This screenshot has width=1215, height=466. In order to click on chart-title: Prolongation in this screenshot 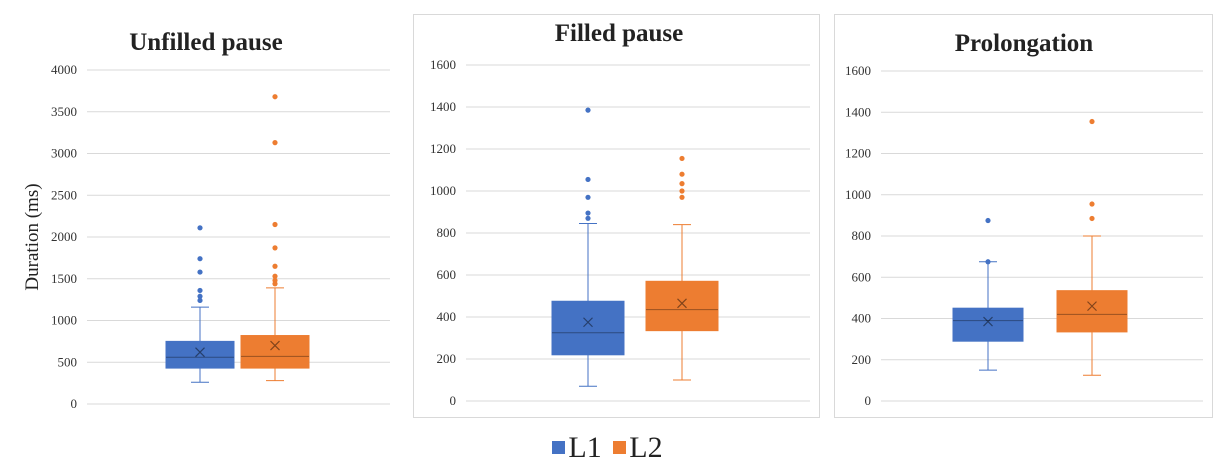, I will do `click(1024, 43)`.